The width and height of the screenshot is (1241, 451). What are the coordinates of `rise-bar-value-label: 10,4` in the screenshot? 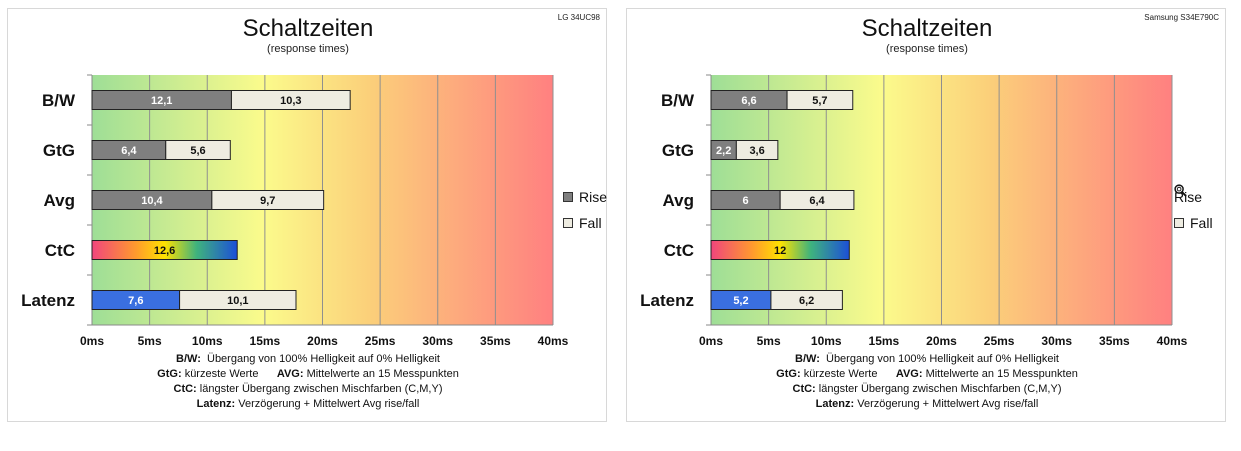 It's located at (152, 201).